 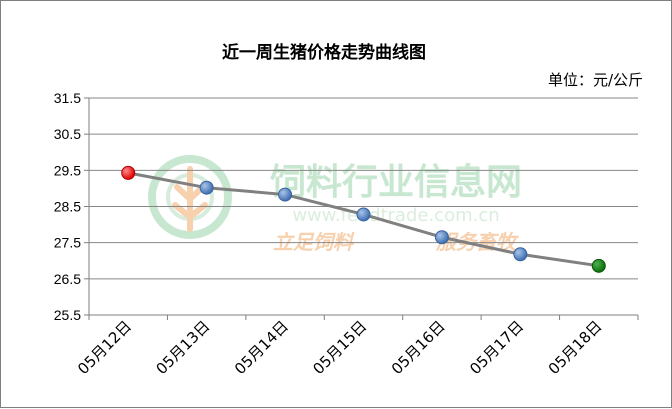 What do you see at coordinates (496, 347) in the screenshot?
I see `x-tick-label: 05月17日` at bounding box center [496, 347].